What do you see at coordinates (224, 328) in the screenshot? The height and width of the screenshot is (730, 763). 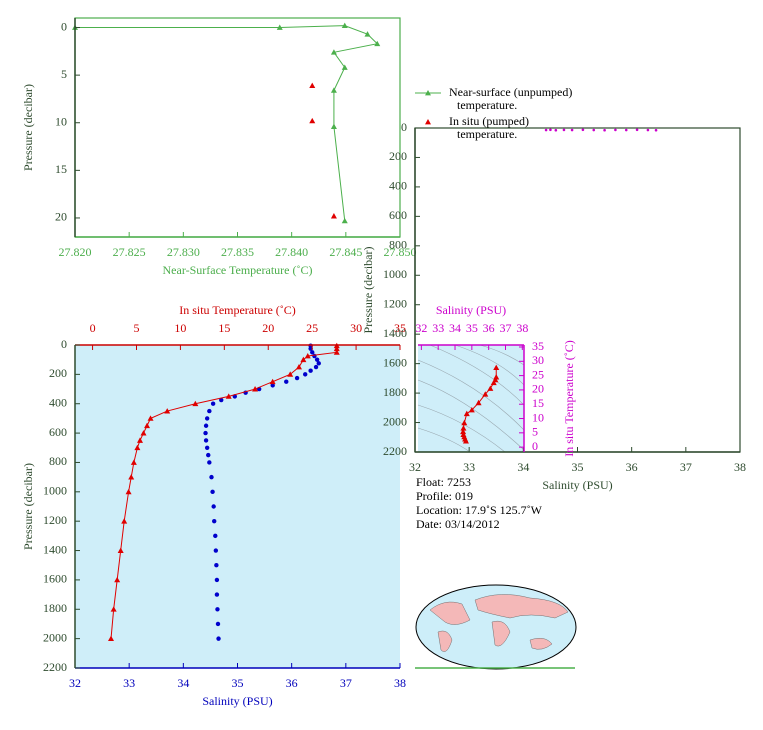 I see `x2-tick-label: 15` at bounding box center [224, 328].